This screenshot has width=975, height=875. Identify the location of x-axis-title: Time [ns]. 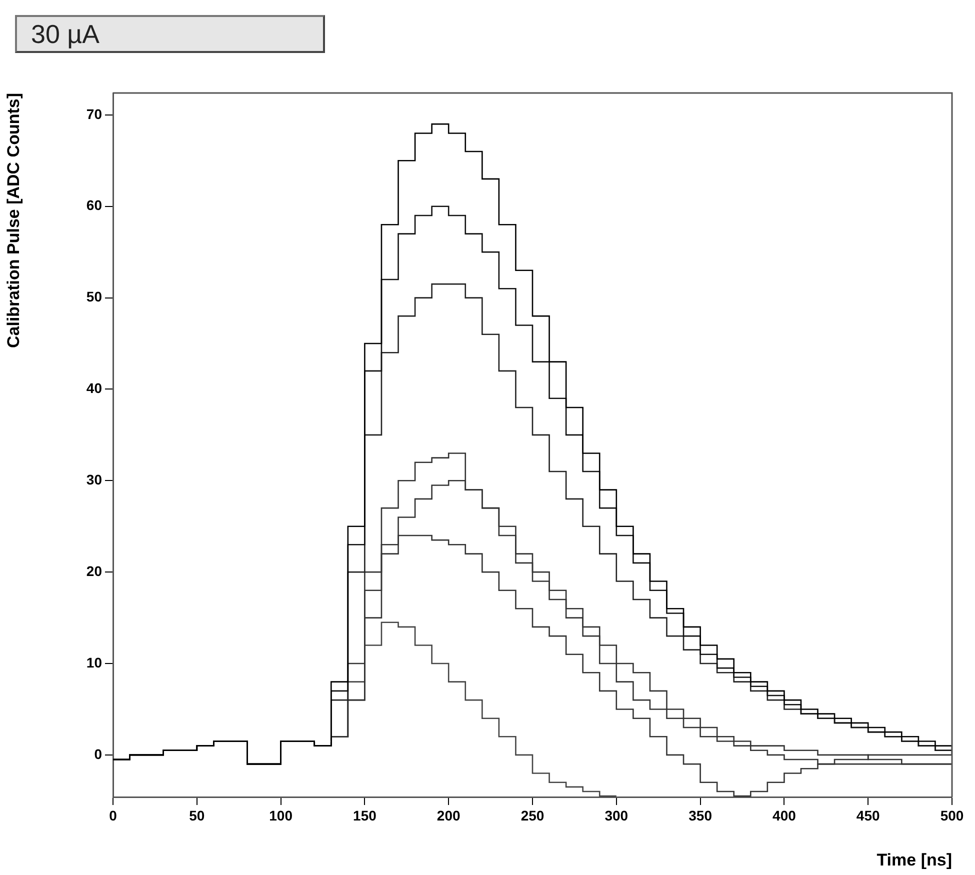
(914, 860).